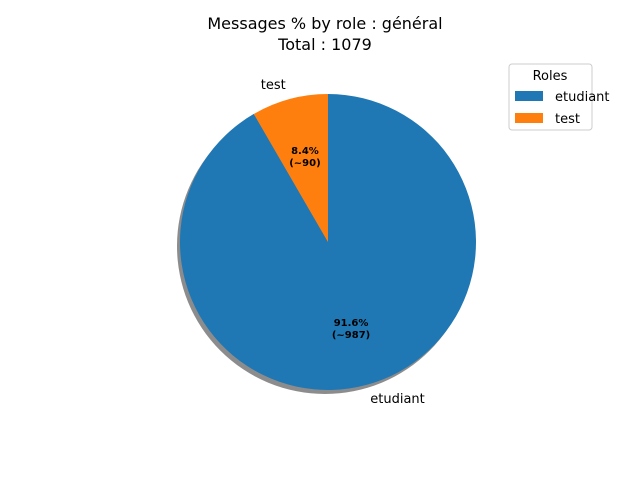  I want to click on legend-entries: etudiant test, so click(562, 108).